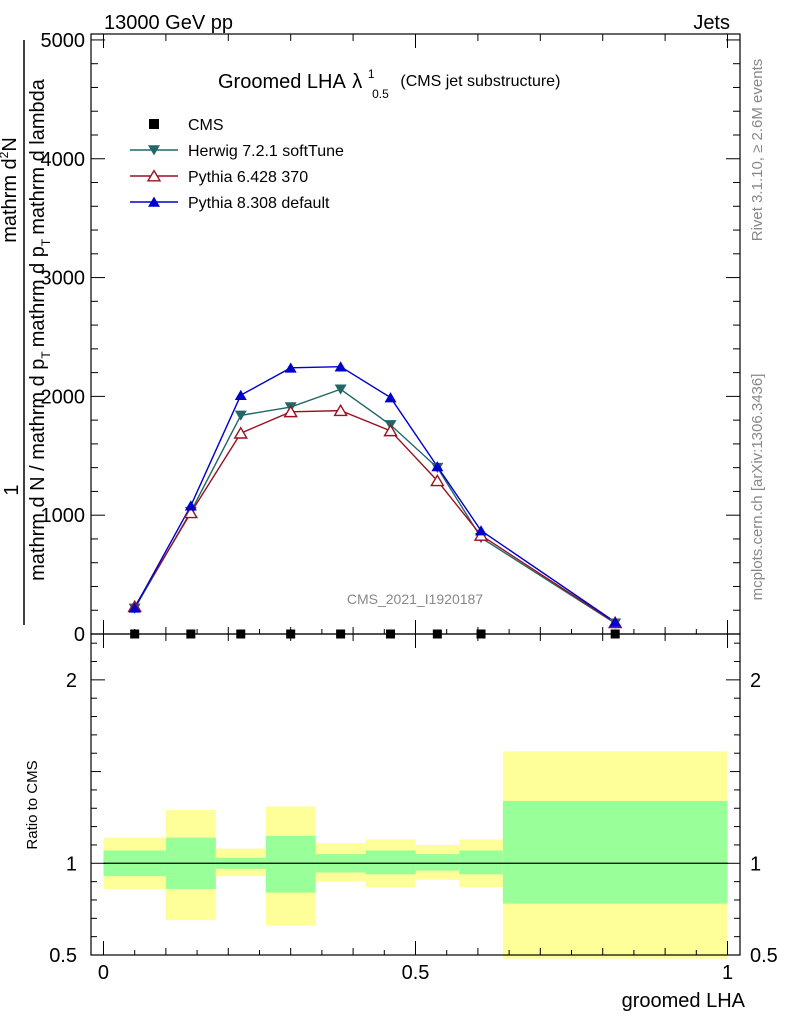 This screenshot has height=1024, width=786. I want to click on main-ytick-label-2: 2000, so click(63, 397).